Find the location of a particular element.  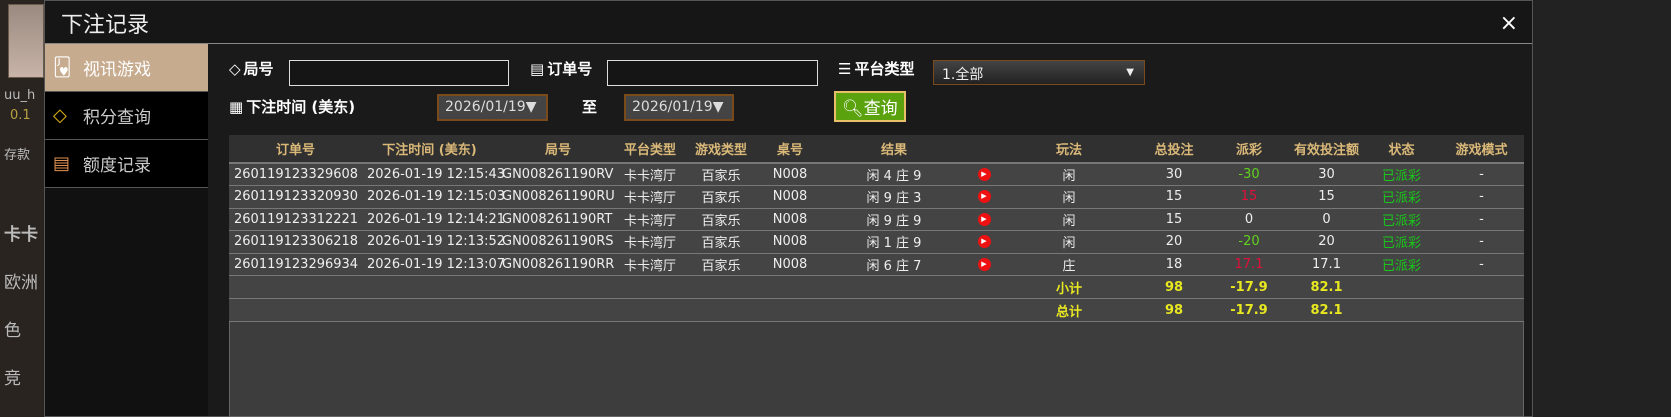

cell: 18 is located at coordinates (1174, 264).